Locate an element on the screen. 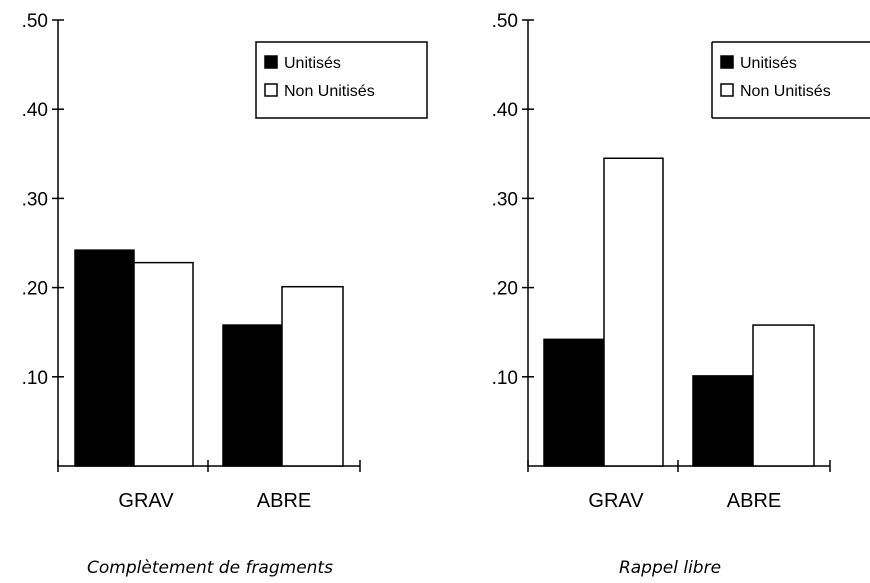  legend-box is located at coordinates (341, 80).